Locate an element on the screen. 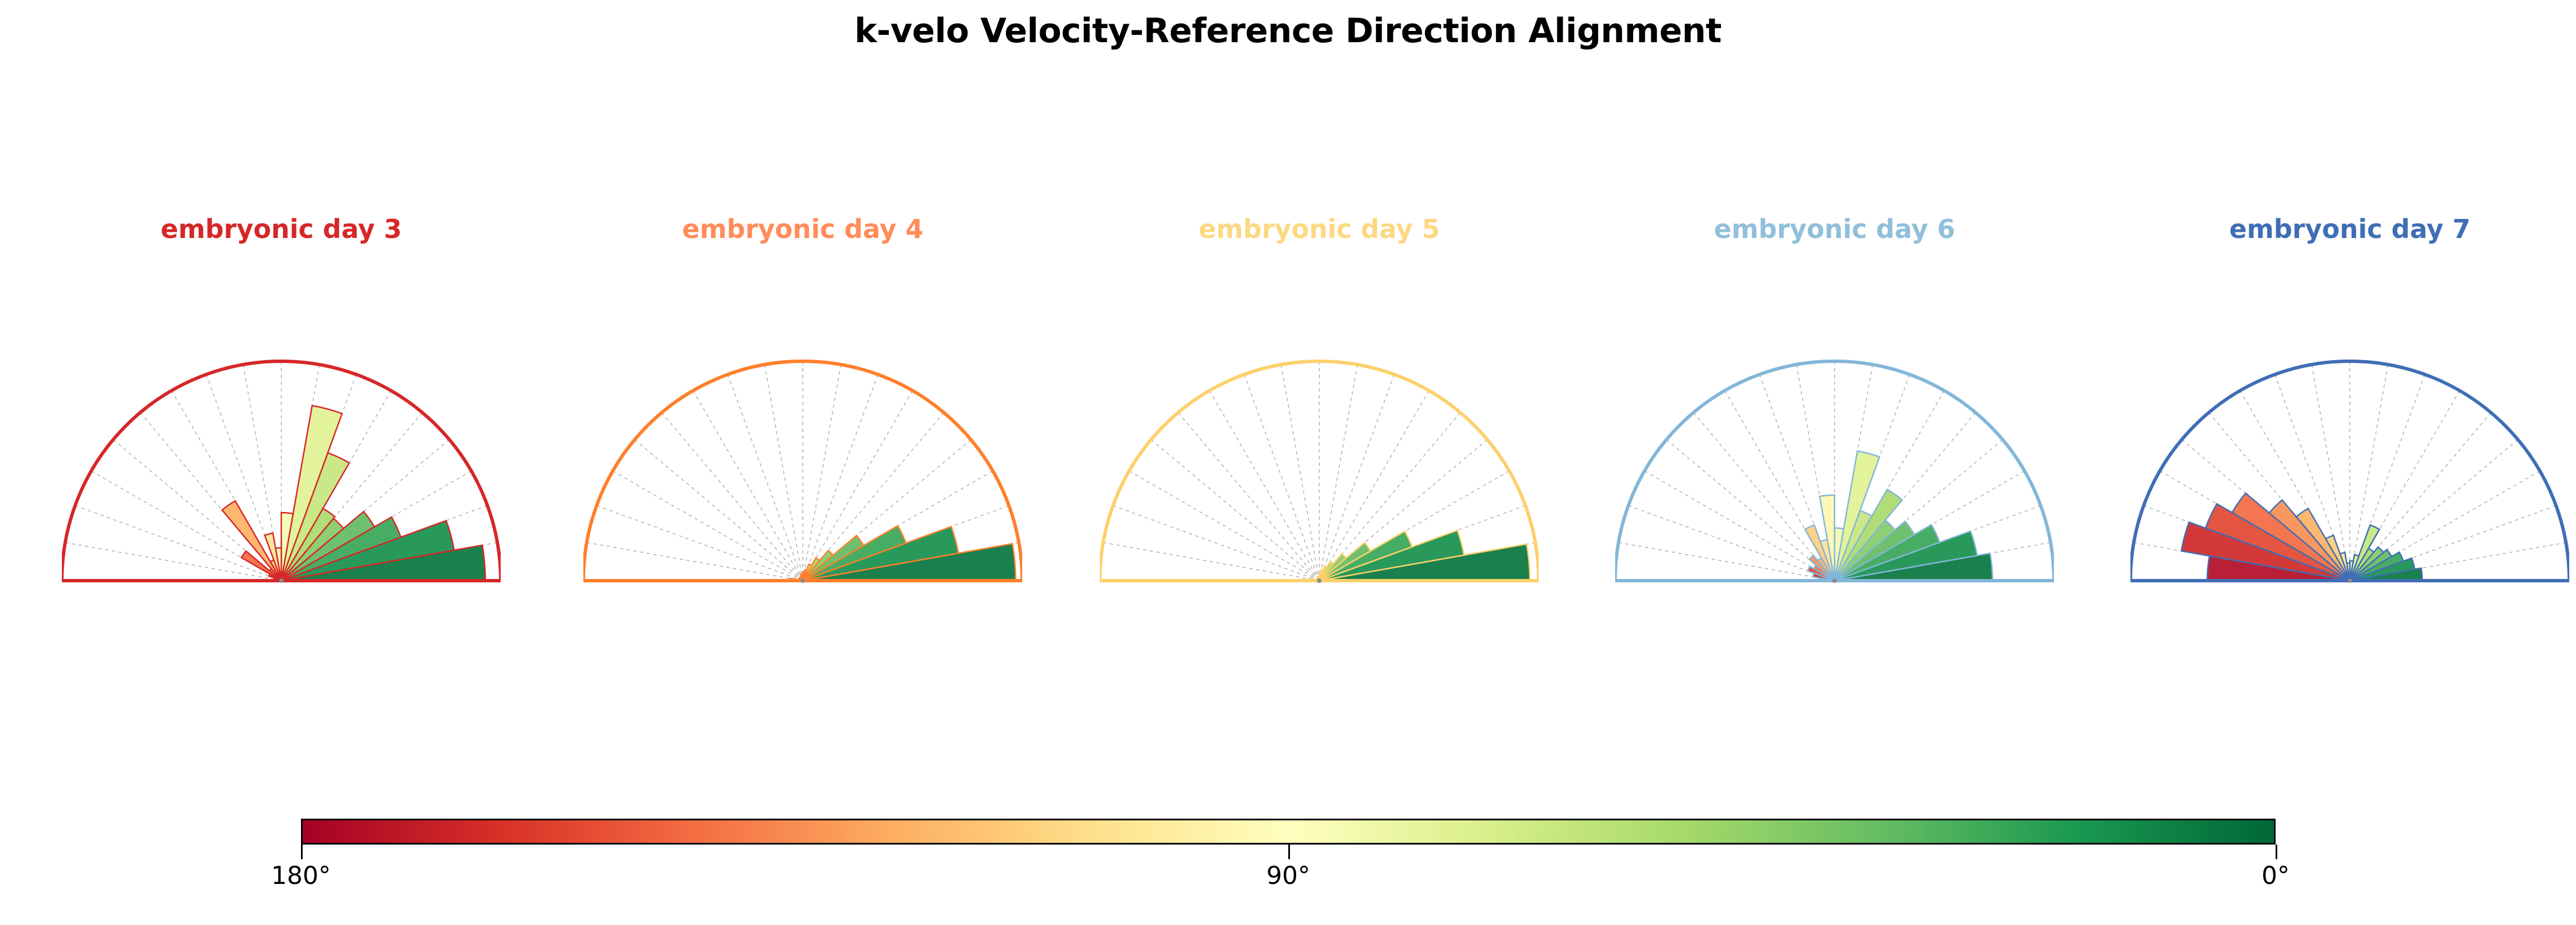 This screenshot has width=2576, height=925. panel-title: embryonic day 6 is located at coordinates (1834, 229).